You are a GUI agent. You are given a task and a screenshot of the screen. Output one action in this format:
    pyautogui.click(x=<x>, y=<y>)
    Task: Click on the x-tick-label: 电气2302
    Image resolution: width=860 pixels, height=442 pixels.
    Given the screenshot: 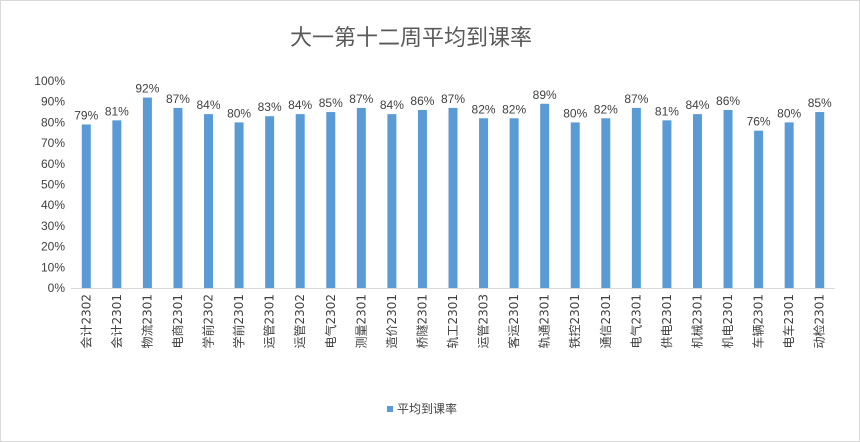 What is the action you would take?
    pyautogui.click(x=330, y=321)
    